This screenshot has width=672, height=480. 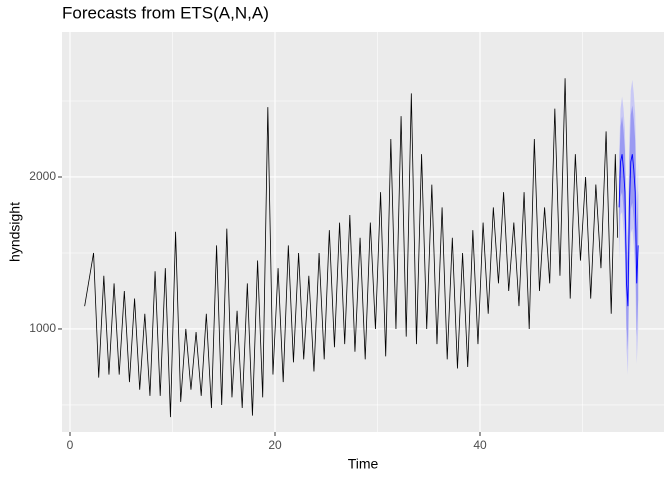 What do you see at coordinates (363, 464) in the screenshot?
I see `x-axis-title: Time` at bounding box center [363, 464].